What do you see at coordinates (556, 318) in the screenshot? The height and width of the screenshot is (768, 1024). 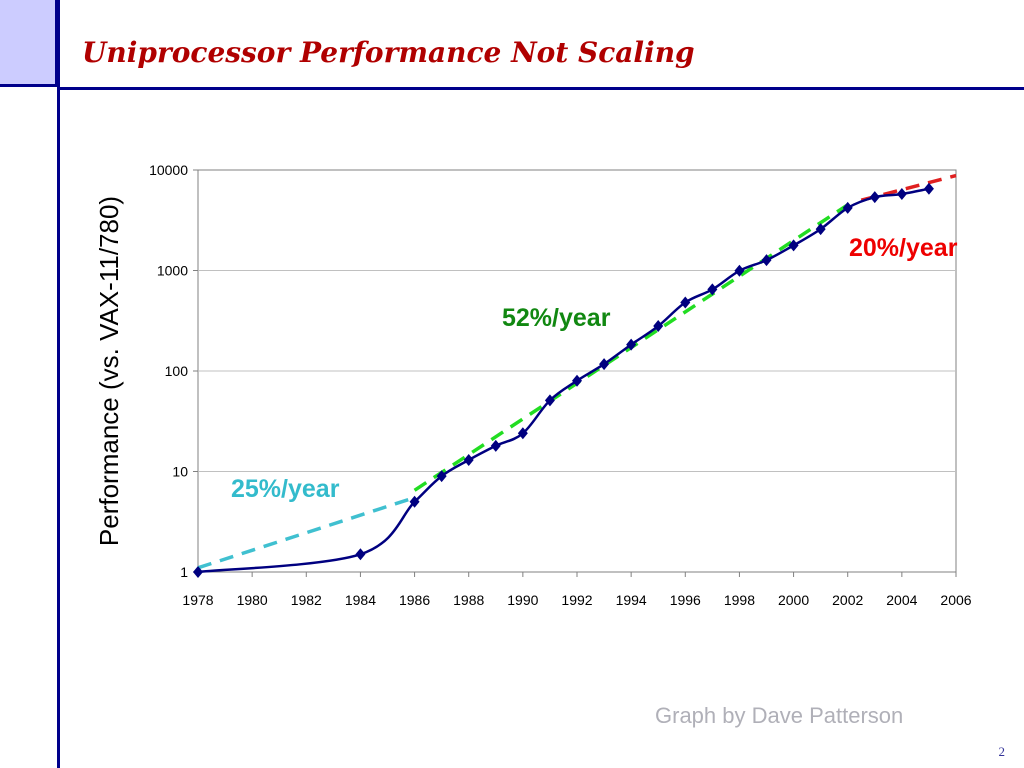 I see `trend-label-52: 52%/year` at bounding box center [556, 318].